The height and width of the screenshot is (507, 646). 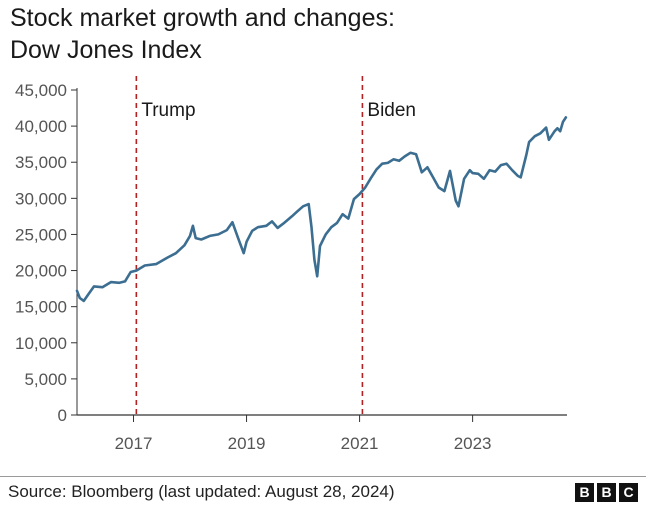 What do you see at coordinates (41, 90) in the screenshot?
I see `y-tick-label: 45,000` at bounding box center [41, 90].